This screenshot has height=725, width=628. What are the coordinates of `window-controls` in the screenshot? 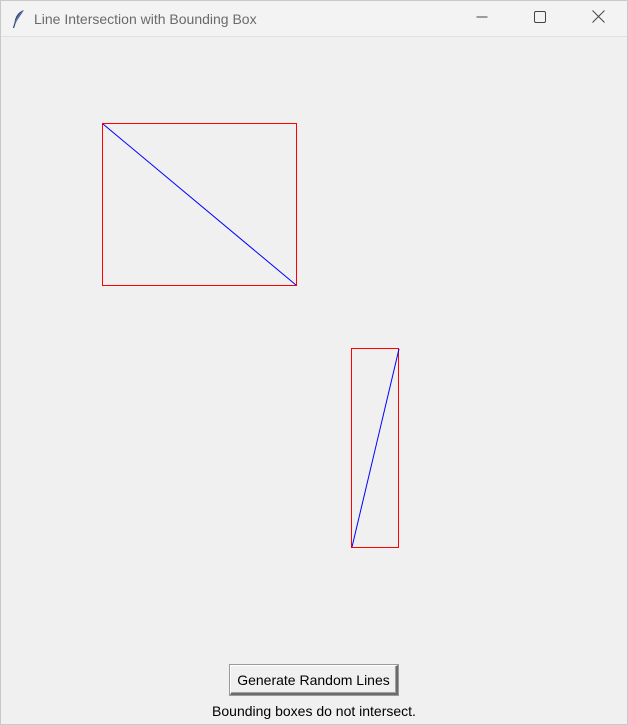 It's located at (540, 18).